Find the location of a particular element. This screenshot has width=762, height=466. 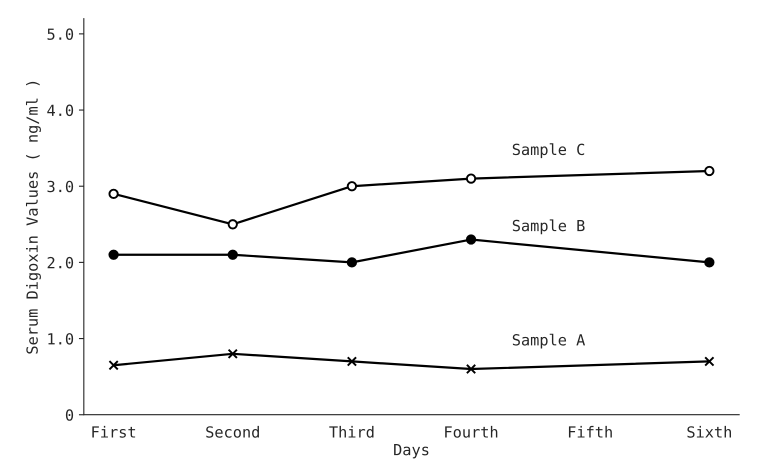

x-tick-label: Third is located at coordinates (351, 432).